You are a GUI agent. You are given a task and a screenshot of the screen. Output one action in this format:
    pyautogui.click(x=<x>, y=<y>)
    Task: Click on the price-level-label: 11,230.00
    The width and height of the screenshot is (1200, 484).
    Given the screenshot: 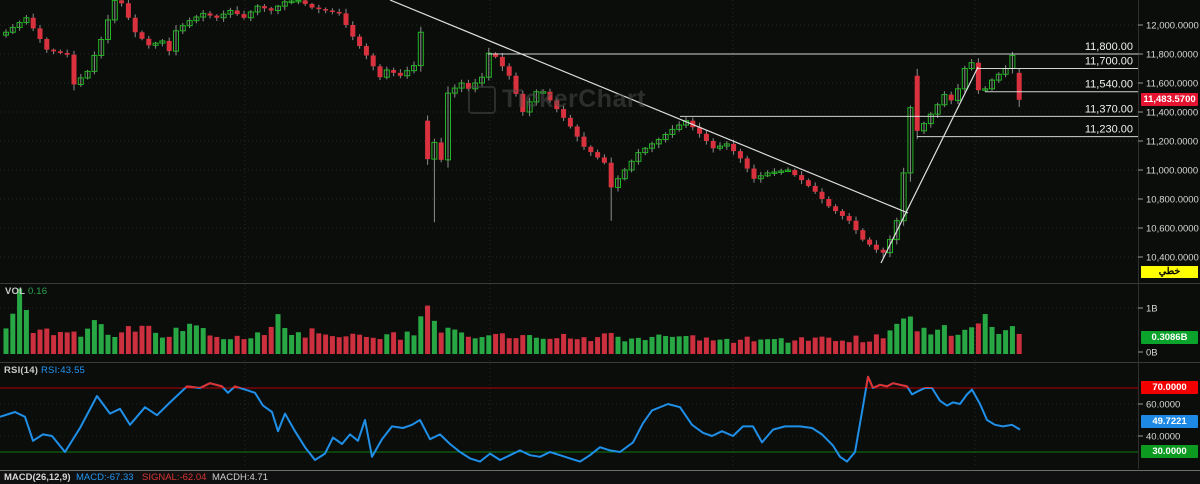 What is the action you would take?
    pyautogui.click(x=1109, y=130)
    